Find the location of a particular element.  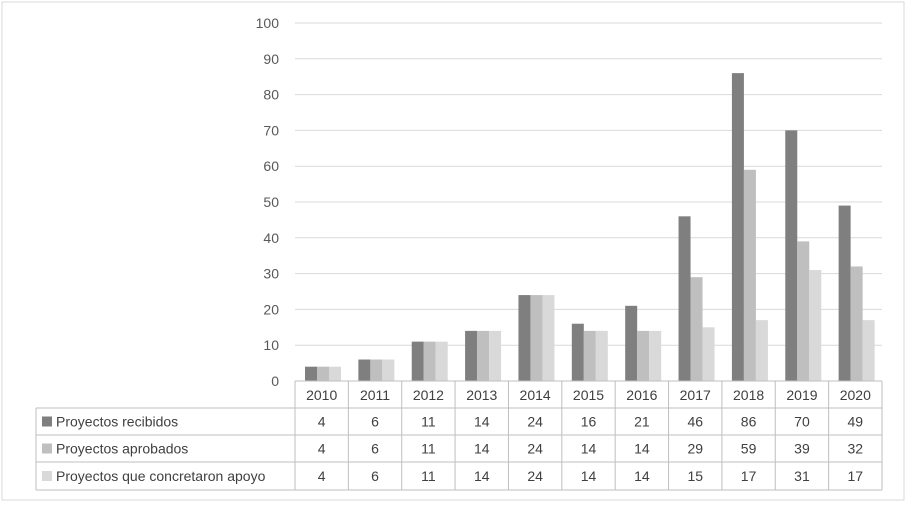

category-label: 2011 is located at coordinates (375, 395).